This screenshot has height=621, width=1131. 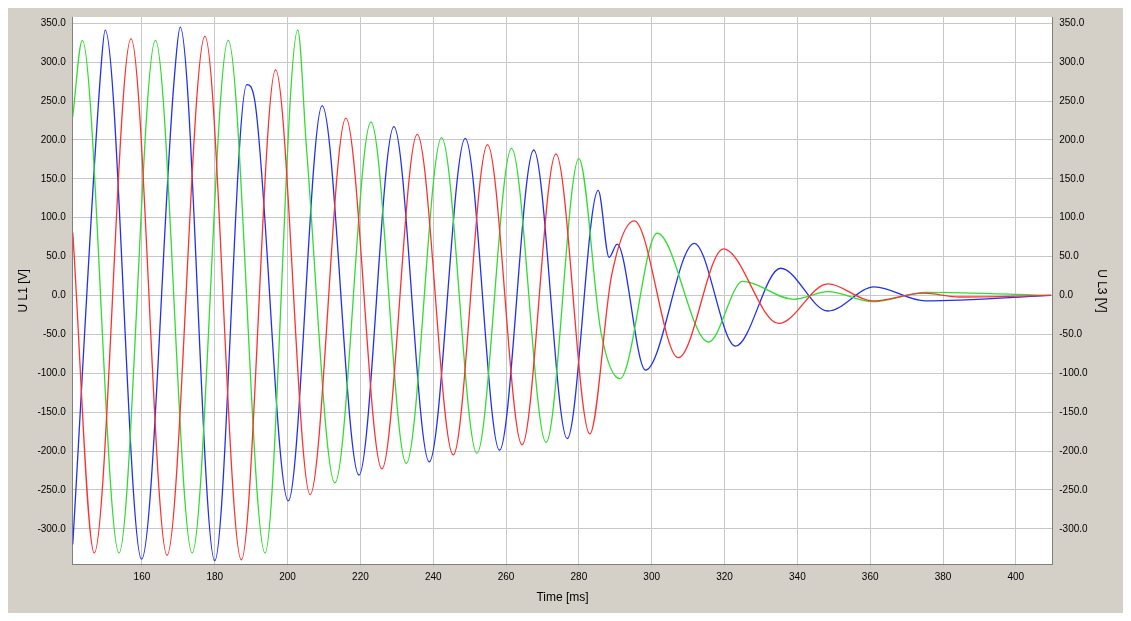 What do you see at coordinates (506, 577) in the screenshot?
I see `x-tick-label: 260` at bounding box center [506, 577].